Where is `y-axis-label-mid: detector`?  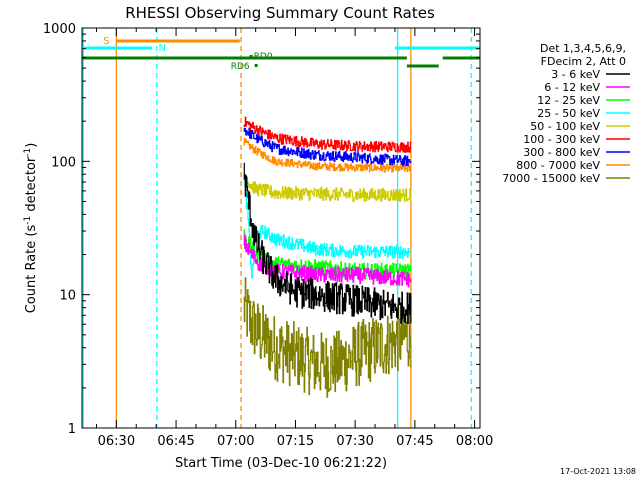 y-axis-label-mid: detector is located at coordinates (31, 186).